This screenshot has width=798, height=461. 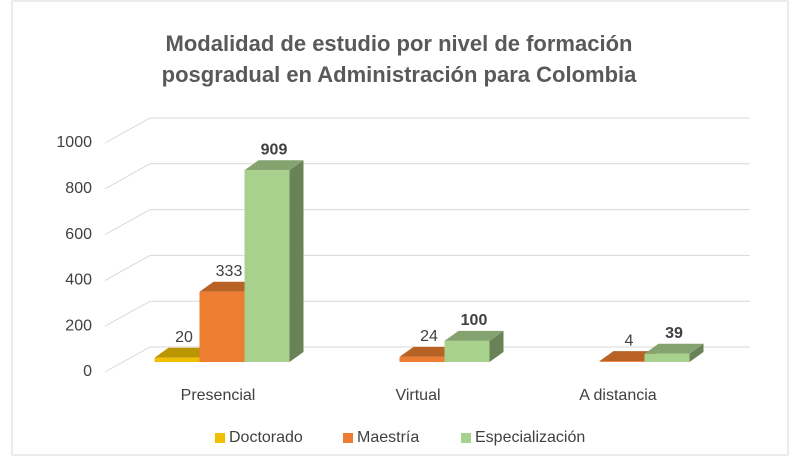 I want to click on y-tick-label: 600, so click(x=78, y=234).